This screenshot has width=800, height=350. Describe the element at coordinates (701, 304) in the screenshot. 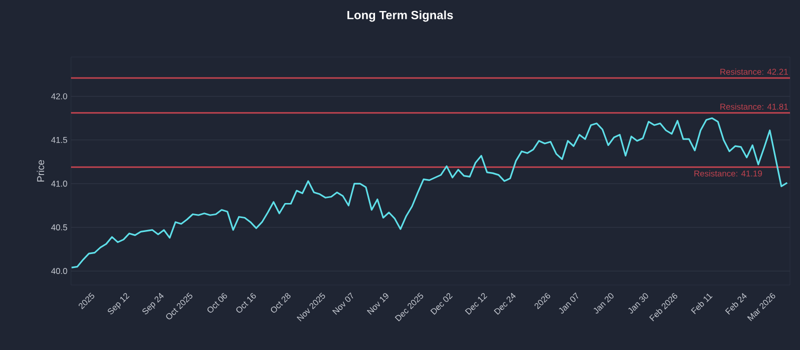

I see `x-tick-label: Feb 11` at that location.